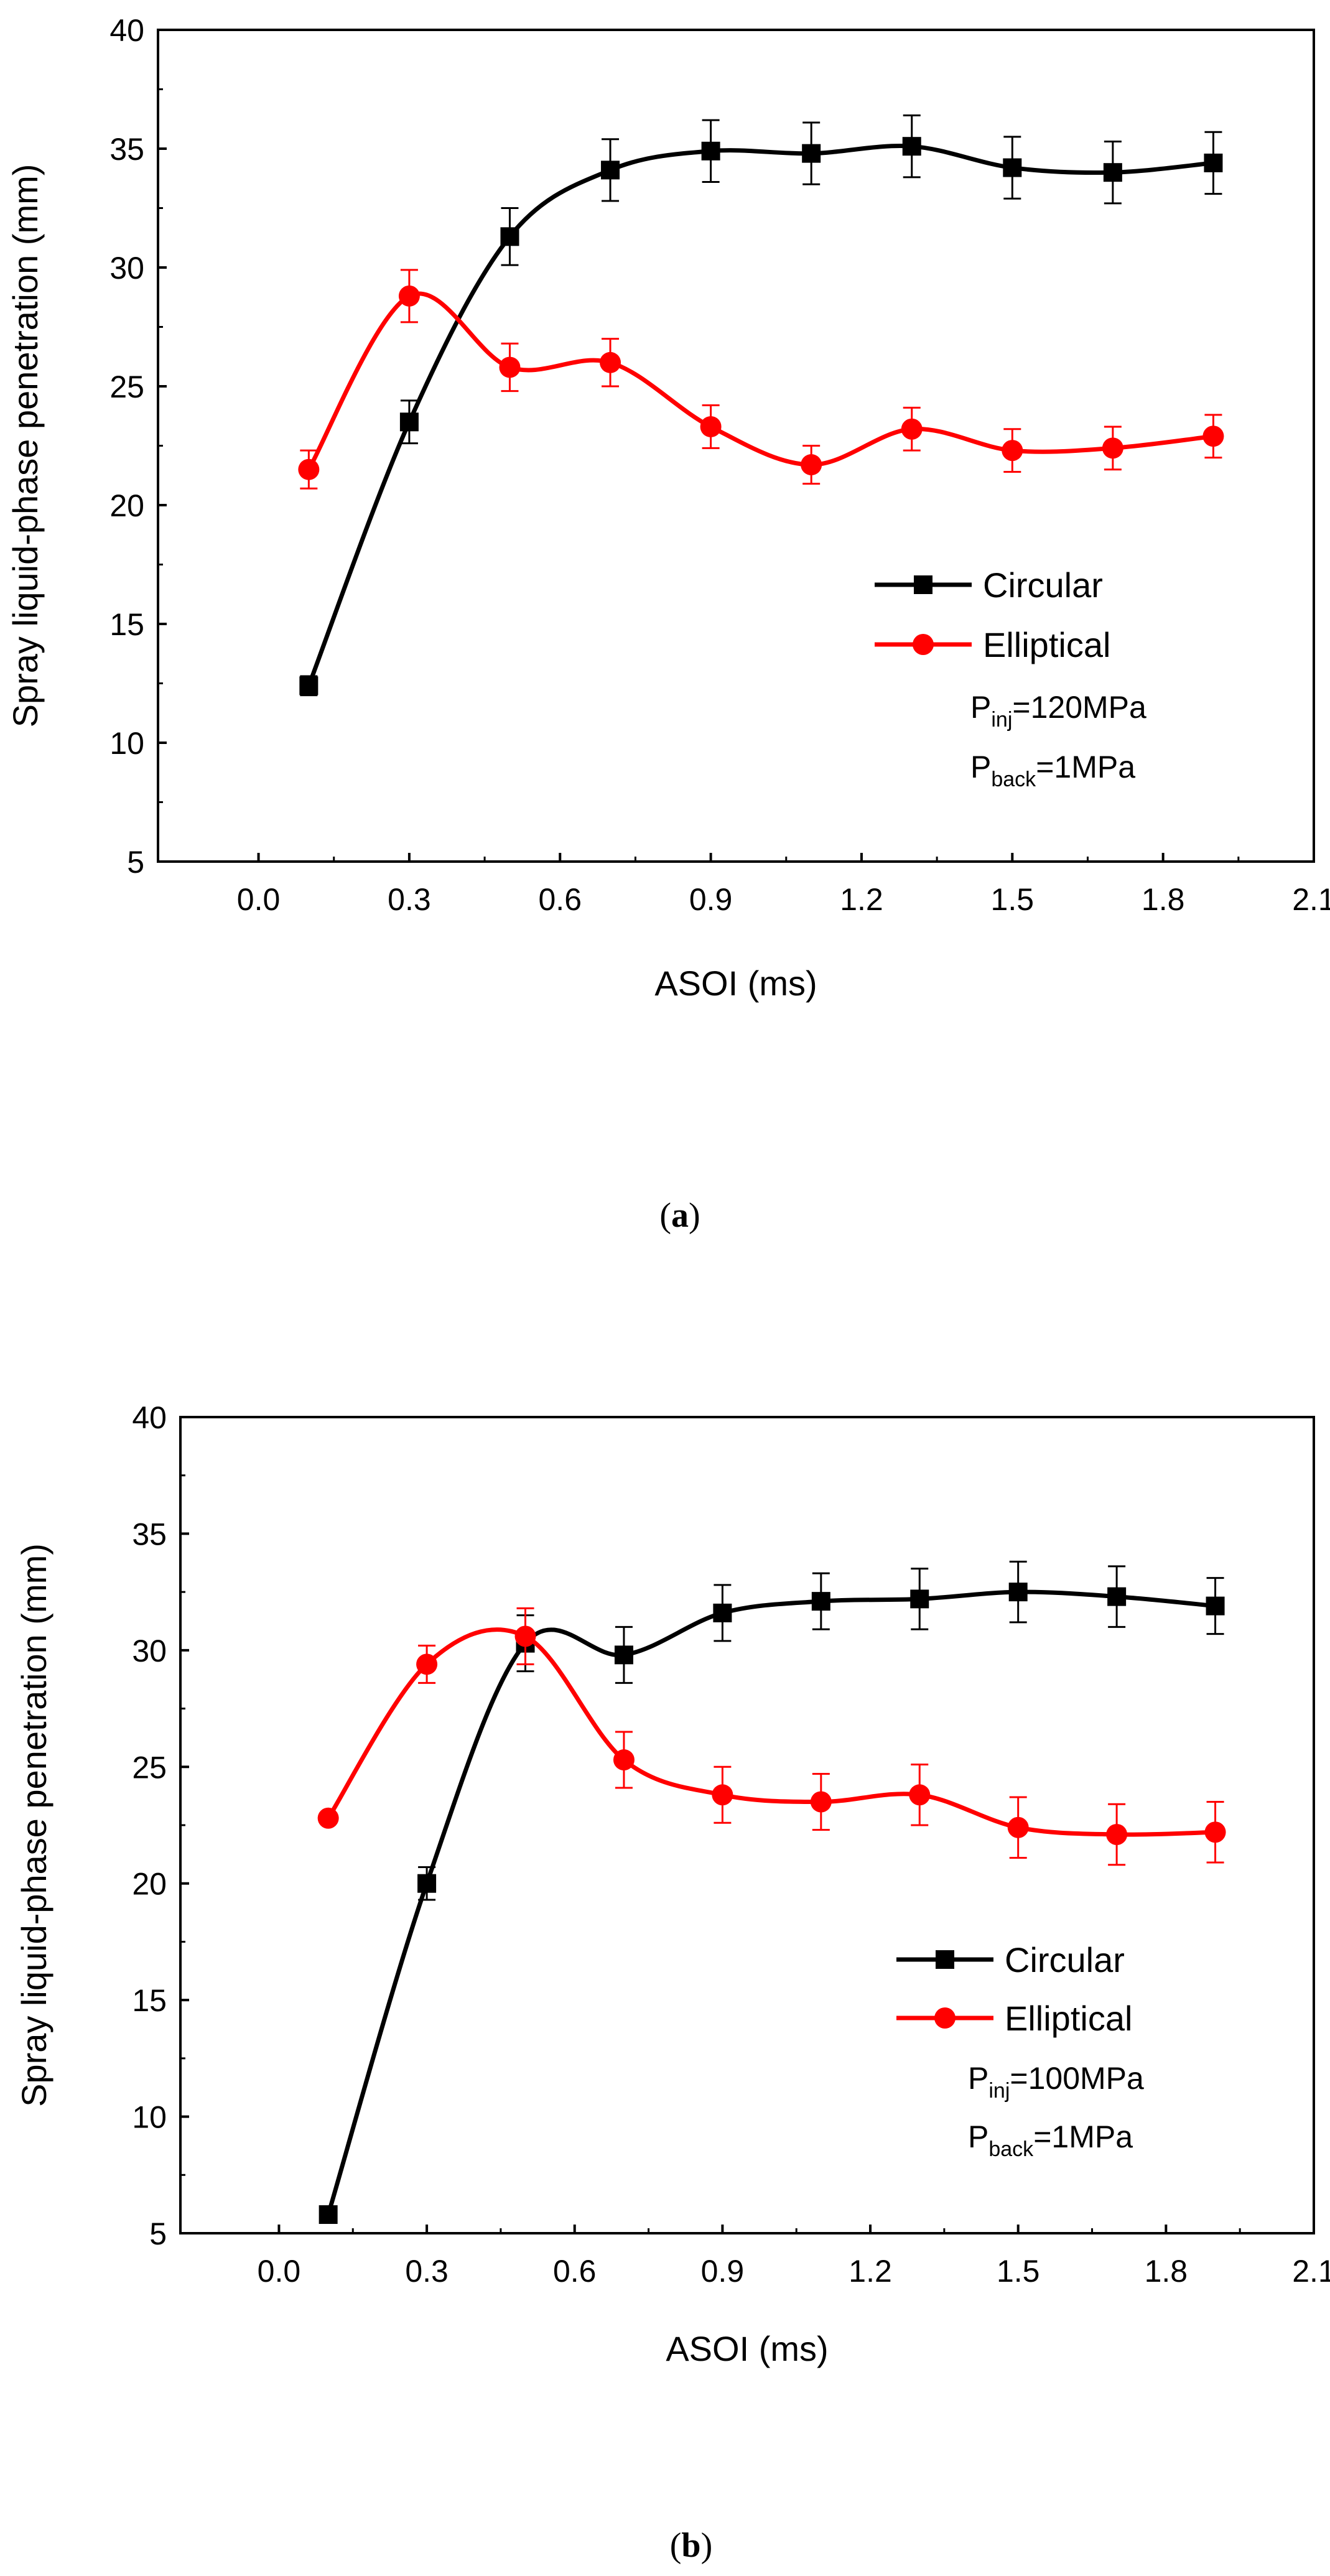 Image resolution: width=1330 pixels, height=2576 pixels. I want to click on panel-caption: (b), so click(691, 2545).